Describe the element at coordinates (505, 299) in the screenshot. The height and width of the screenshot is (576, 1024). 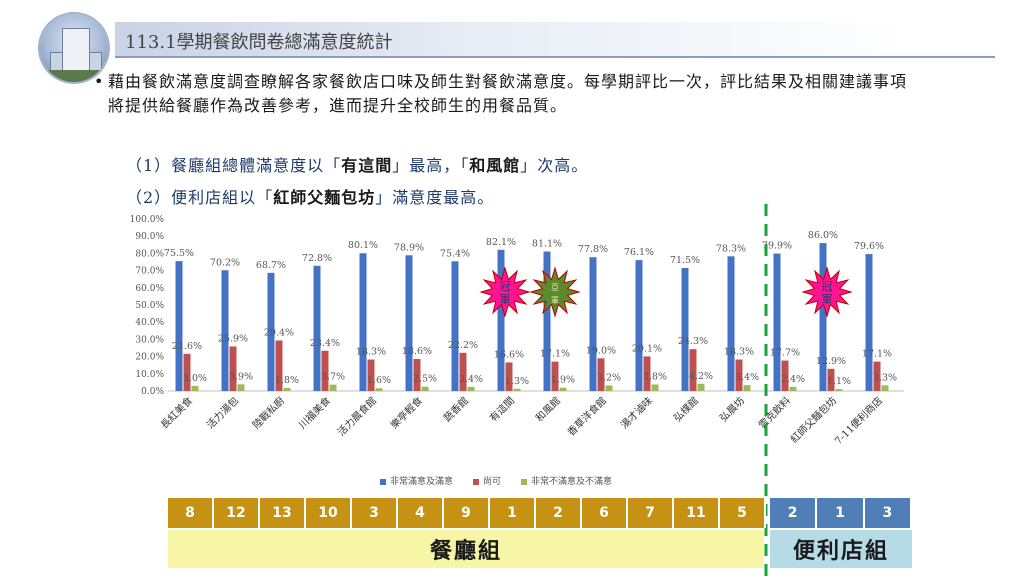
I see `award-label: 軍` at that location.